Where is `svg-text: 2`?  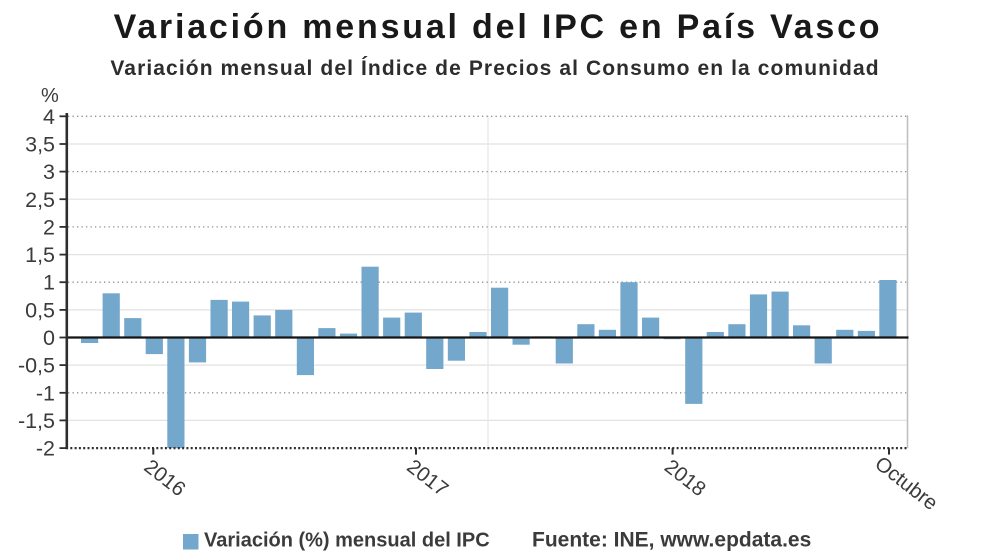 svg-text: 2 is located at coordinates (49, 227).